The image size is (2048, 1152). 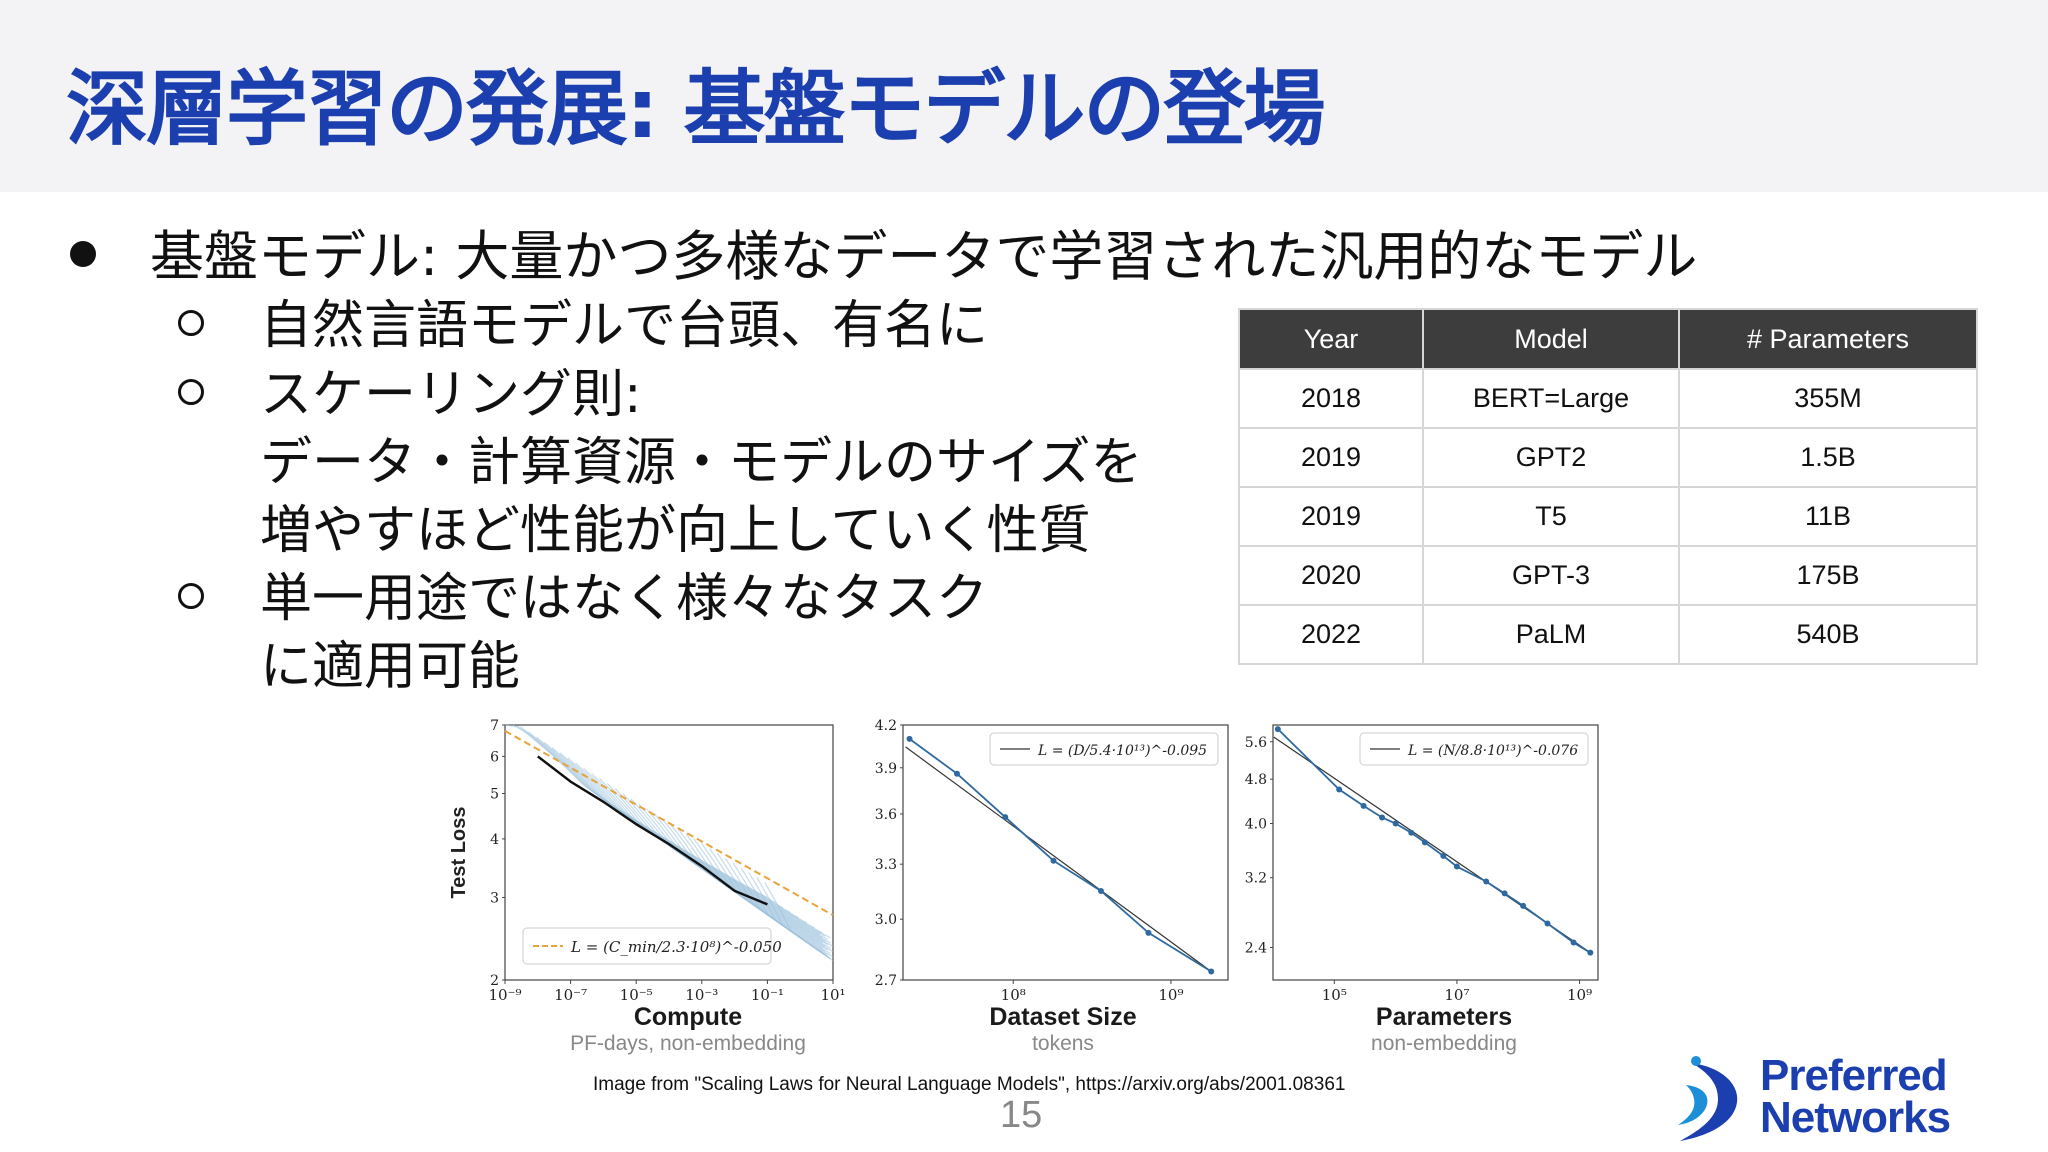 I want to click on parameters-label: Parameters non-embedding, so click(x=1444, y=1029).